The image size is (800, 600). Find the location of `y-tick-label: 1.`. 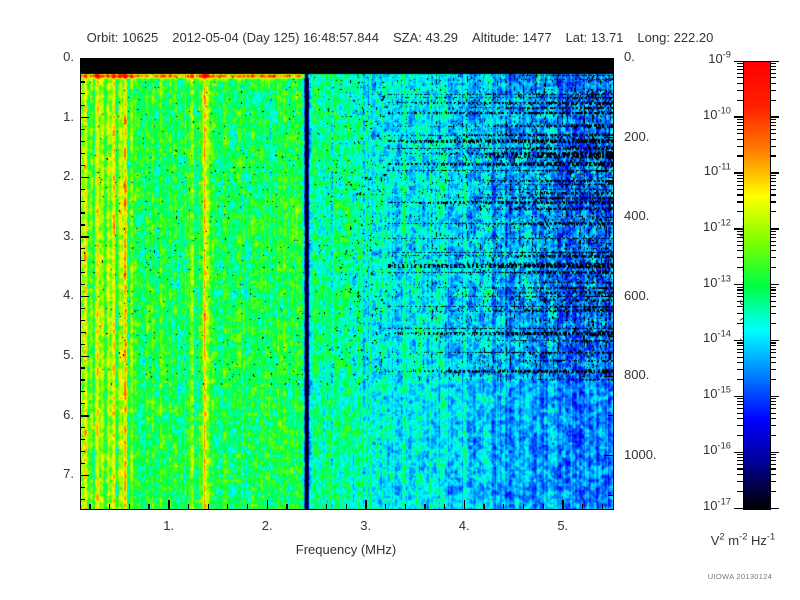

y-tick-label: 1. is located at coordinates (68, 116).